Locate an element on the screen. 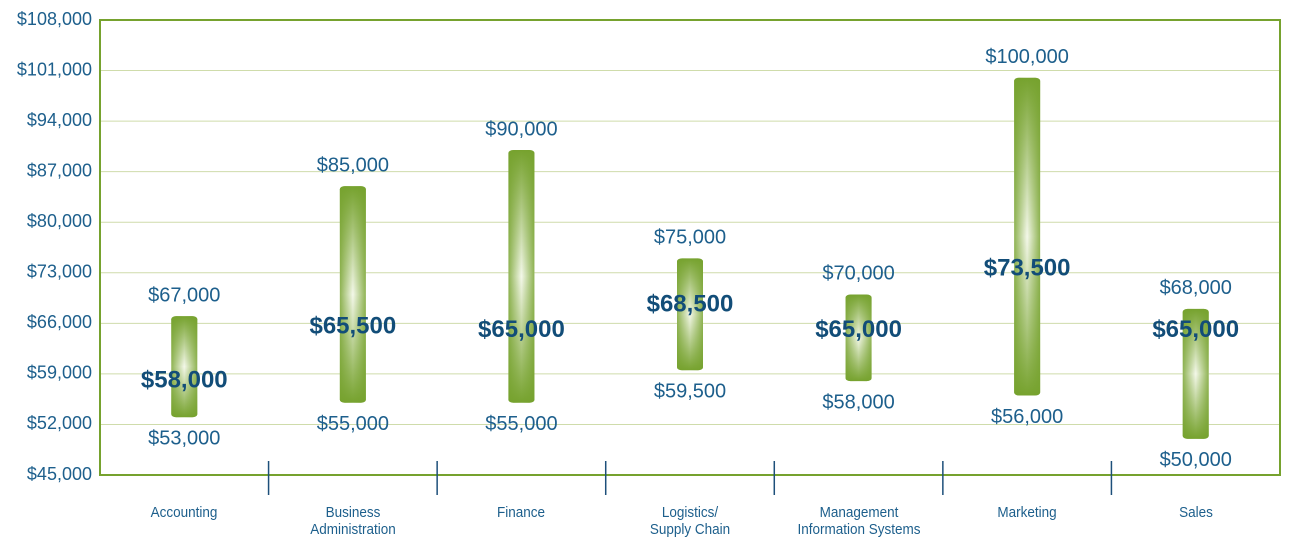  low-label: $53,000 is located at coordinates (184, 439).